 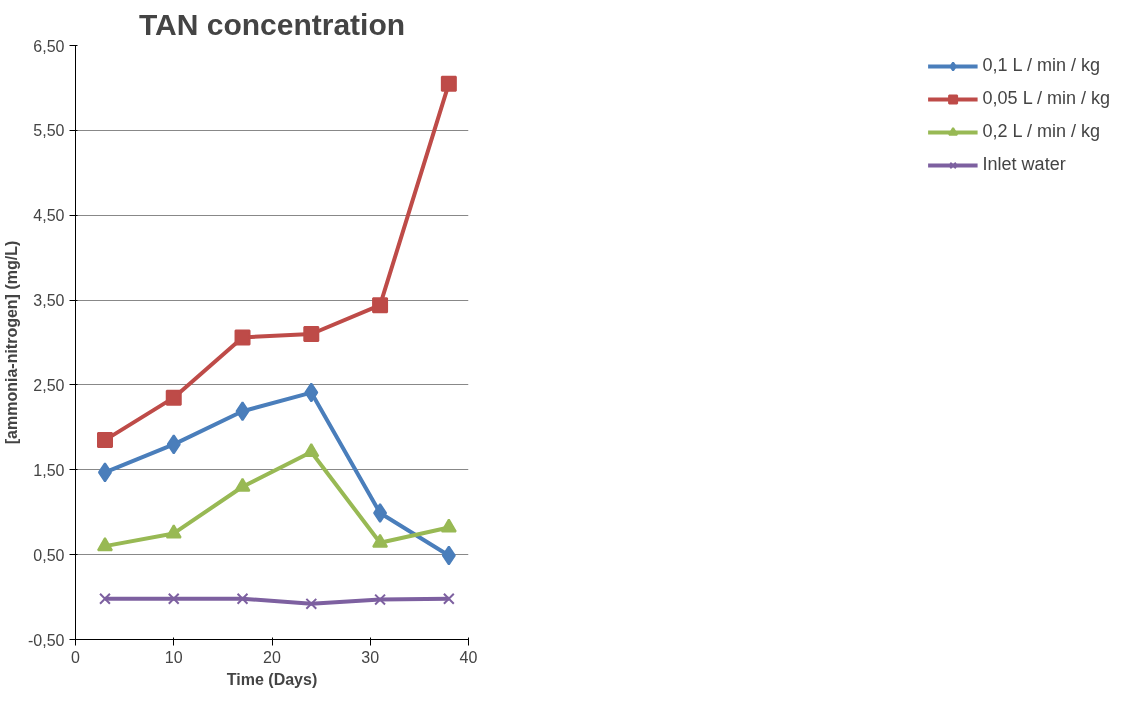 I want to click on chart-title: TAN concentration, so click(x=272, y=24).